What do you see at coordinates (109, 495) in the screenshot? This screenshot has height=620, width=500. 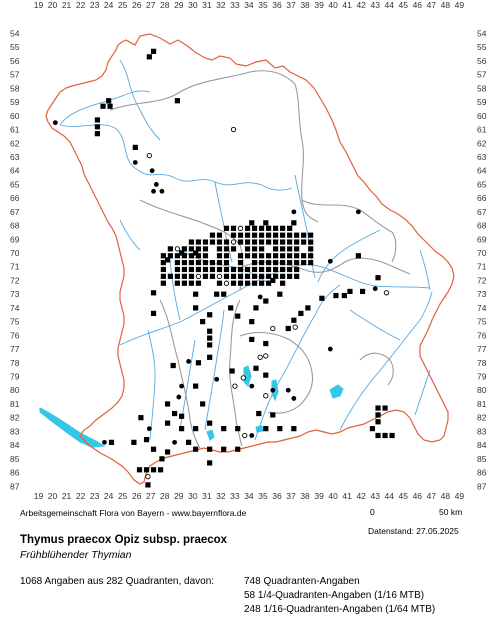 I see `grid-x-label: 24` at bounding box center [109, 495].